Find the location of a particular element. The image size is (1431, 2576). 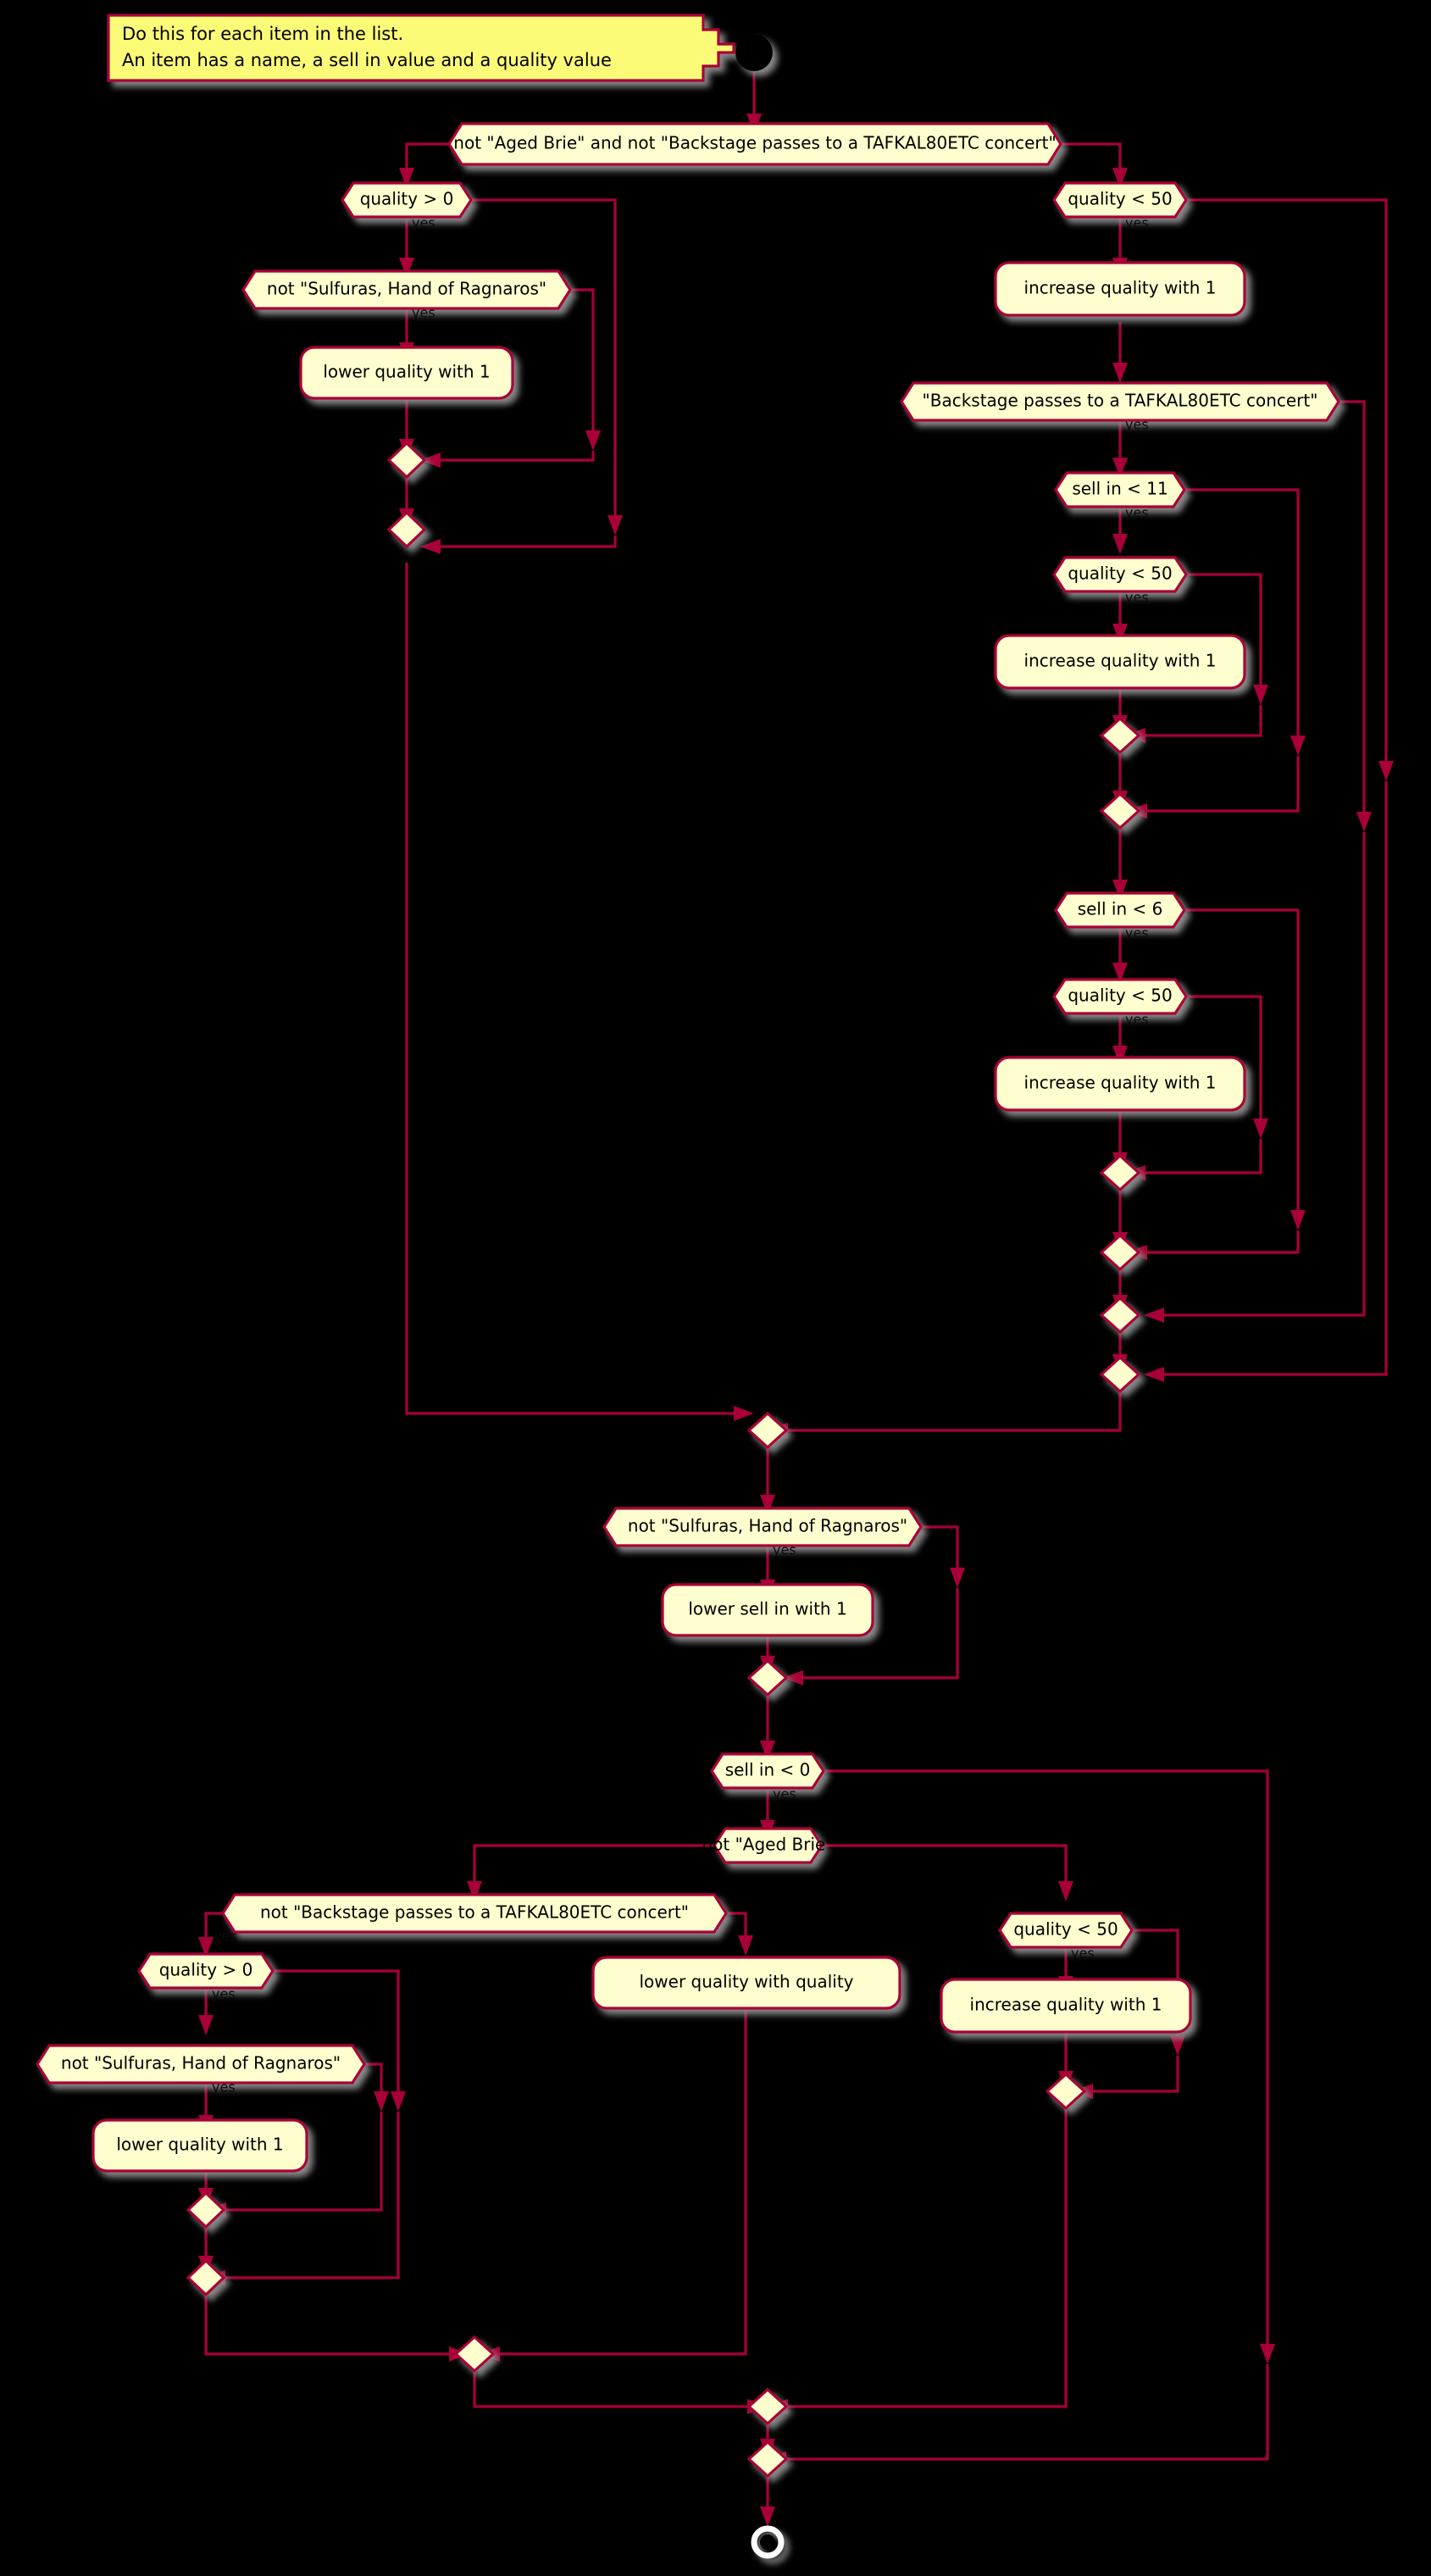

action-increase-quality-b: increase quality with 1 is located at coordinates (1120, 662).